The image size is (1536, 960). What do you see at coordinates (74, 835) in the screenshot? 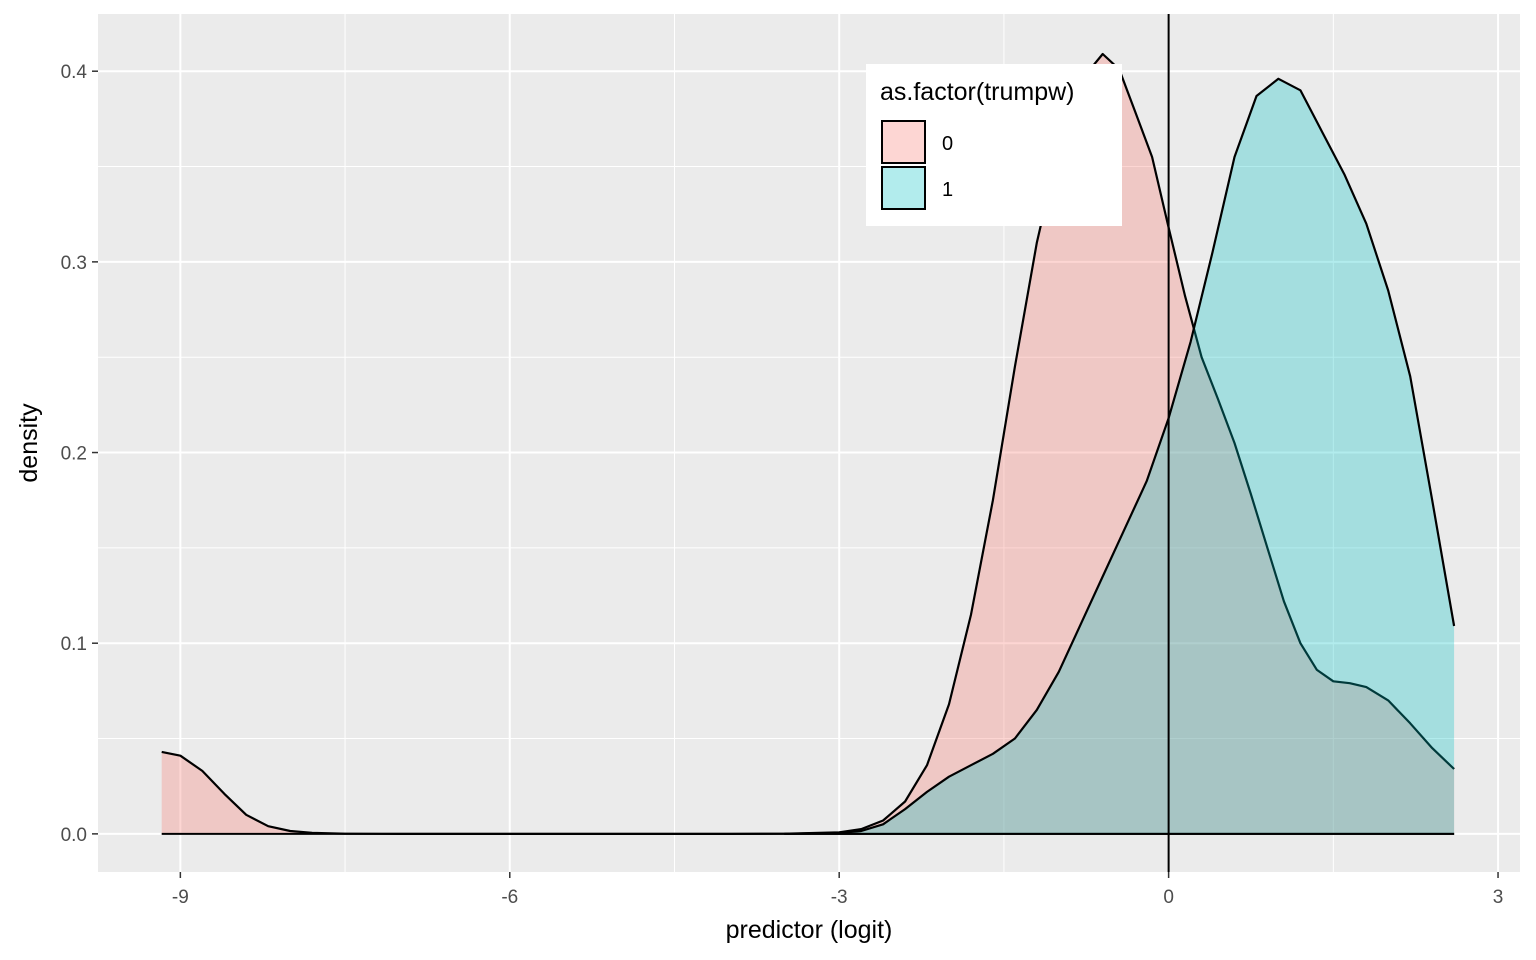
I see `y-tick-label: 0.0` at bounding box center [74, 835].